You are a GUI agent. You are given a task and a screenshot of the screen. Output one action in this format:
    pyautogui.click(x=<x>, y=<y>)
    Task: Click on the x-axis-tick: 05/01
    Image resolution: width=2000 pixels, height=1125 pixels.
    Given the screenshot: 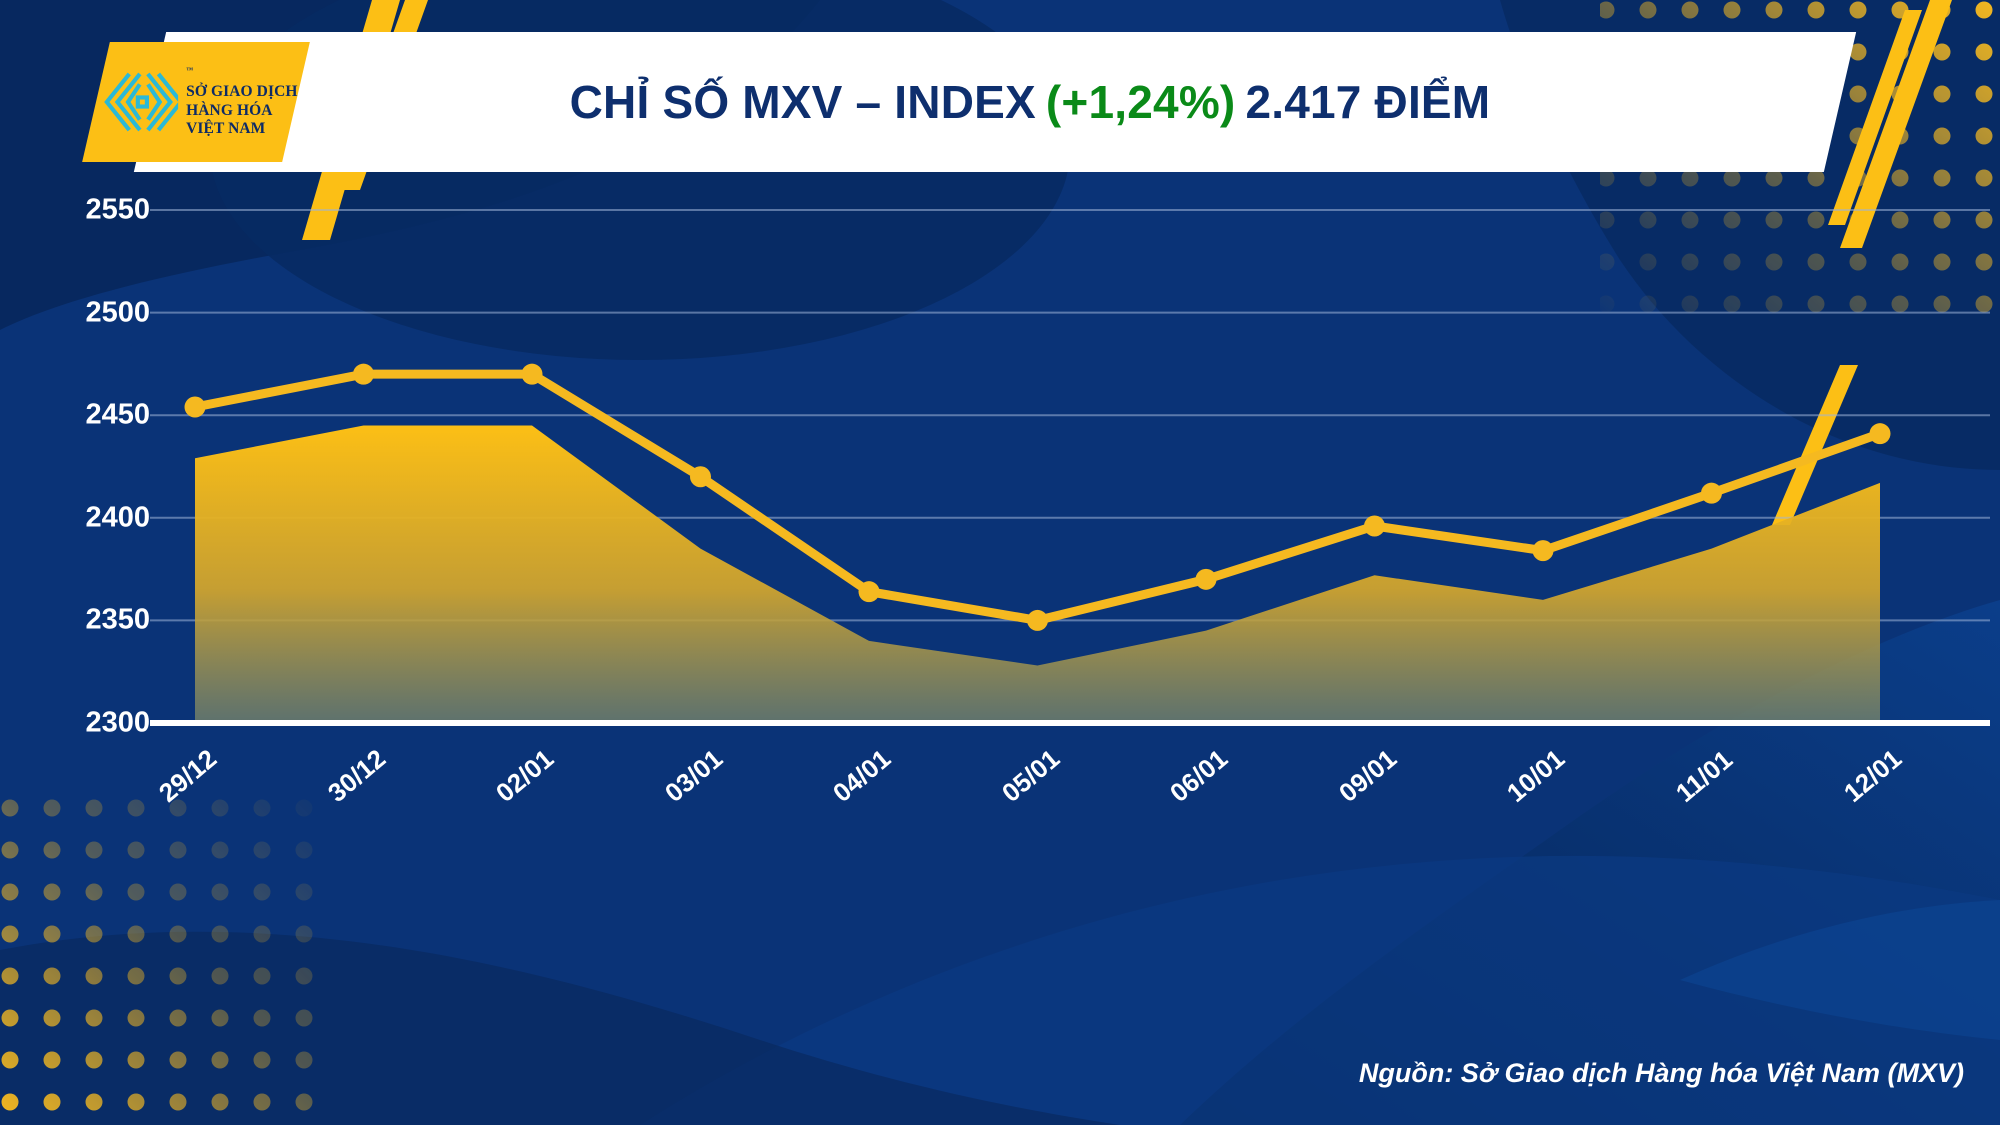 What is the action you would take?
    pyautogui.click(x=1030, y=775)
    